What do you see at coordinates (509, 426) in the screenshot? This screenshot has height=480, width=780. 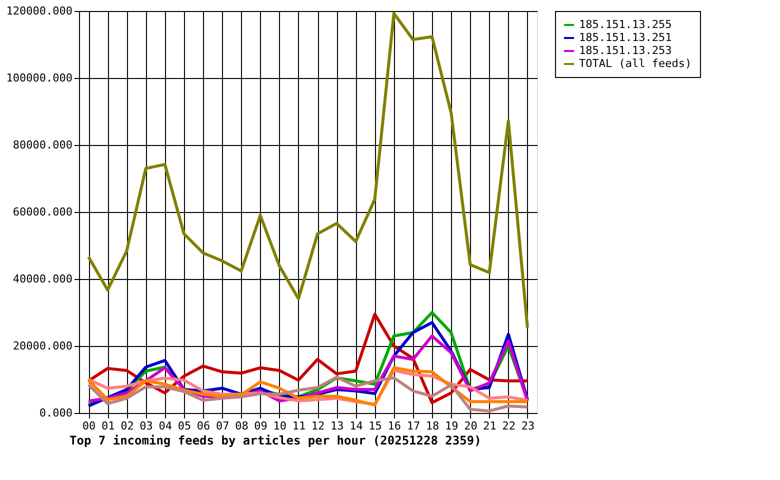 I see `x-tick-label: 22` at bounding box center [509, 426].